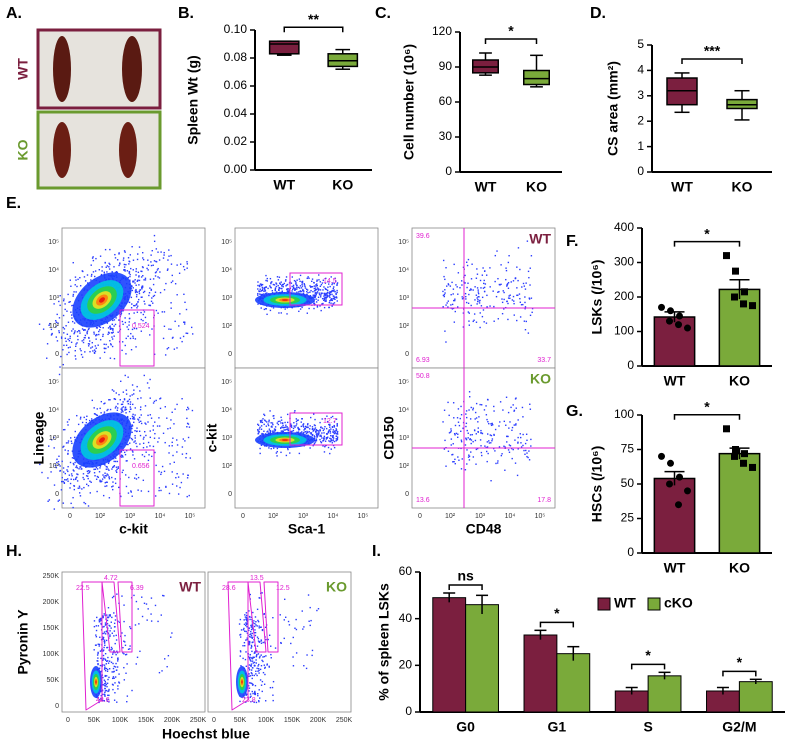 The width and height of the screenshot is (800, 746). Describe the element at coordinates (62, 150) in the screenshot. I see `spleen` at that location.